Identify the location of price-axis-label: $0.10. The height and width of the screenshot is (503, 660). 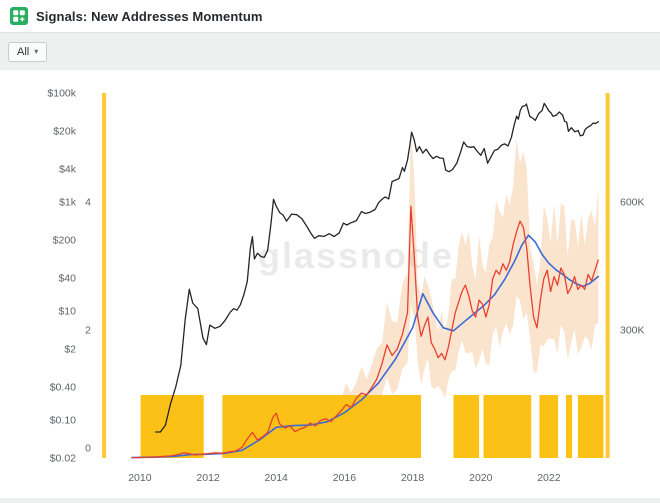
(63, 420).